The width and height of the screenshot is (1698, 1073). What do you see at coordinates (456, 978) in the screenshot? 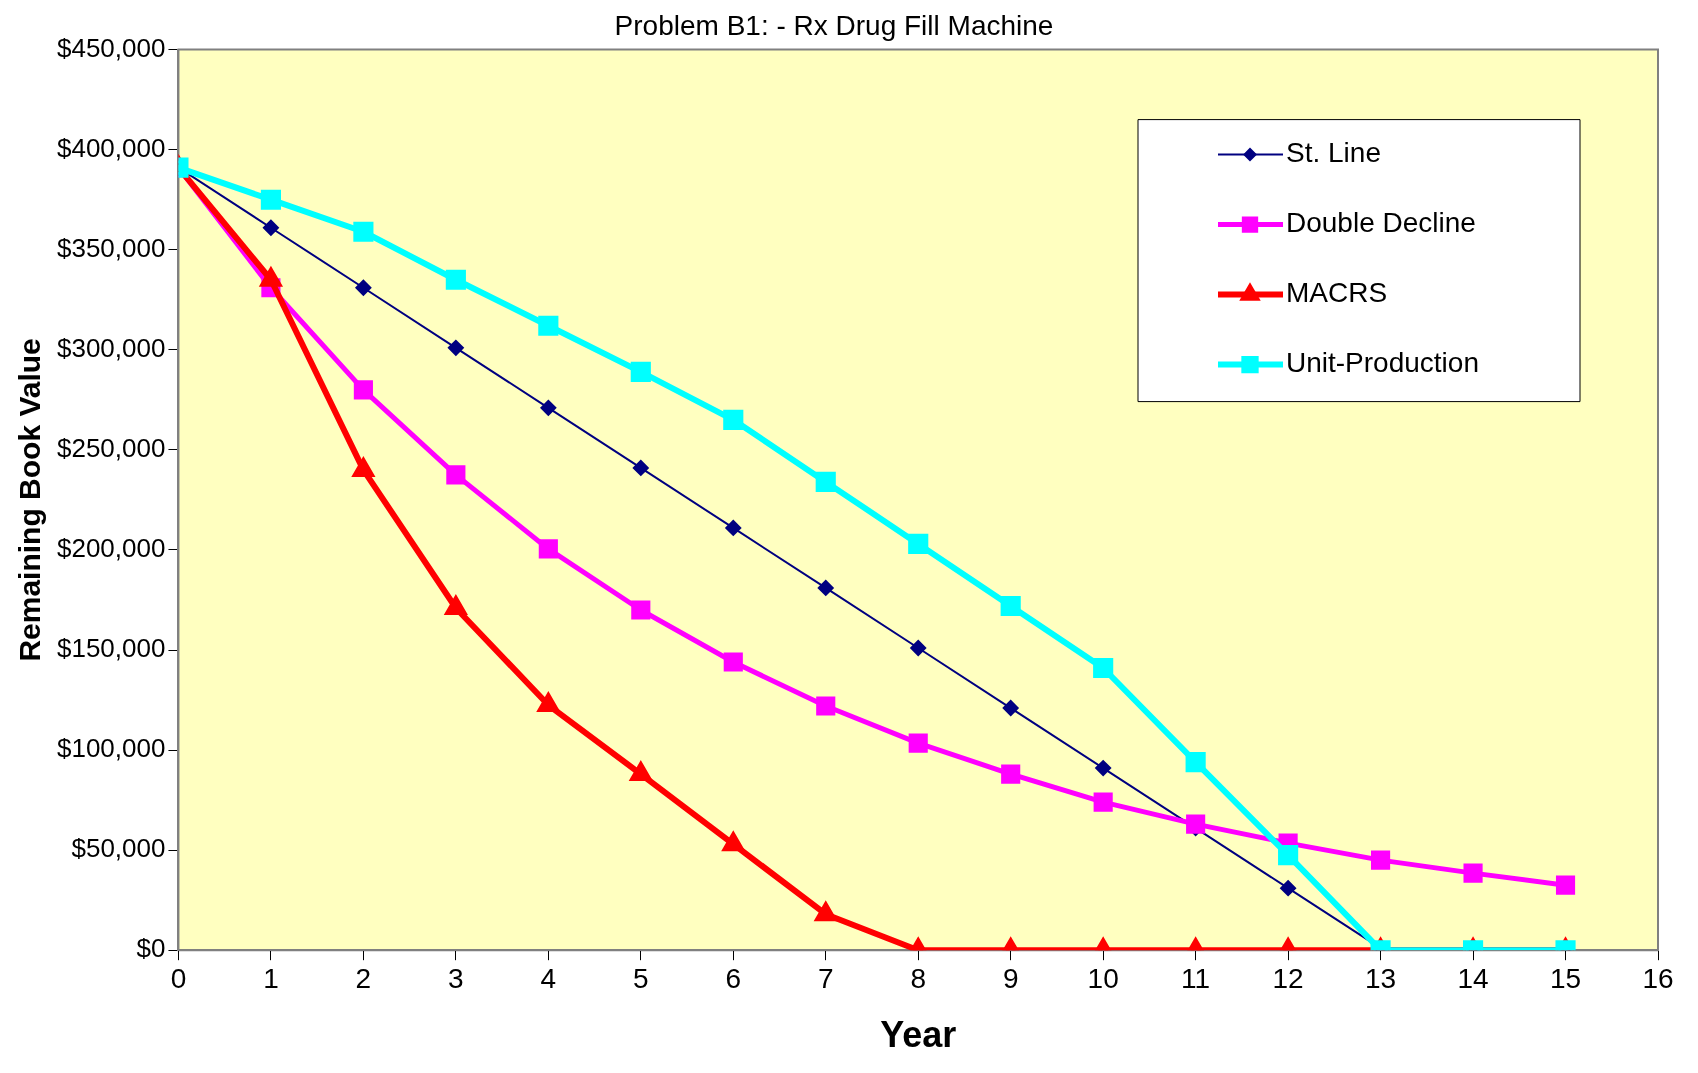
I see `x-tick-label: 3` at bounding box center [456, 978].